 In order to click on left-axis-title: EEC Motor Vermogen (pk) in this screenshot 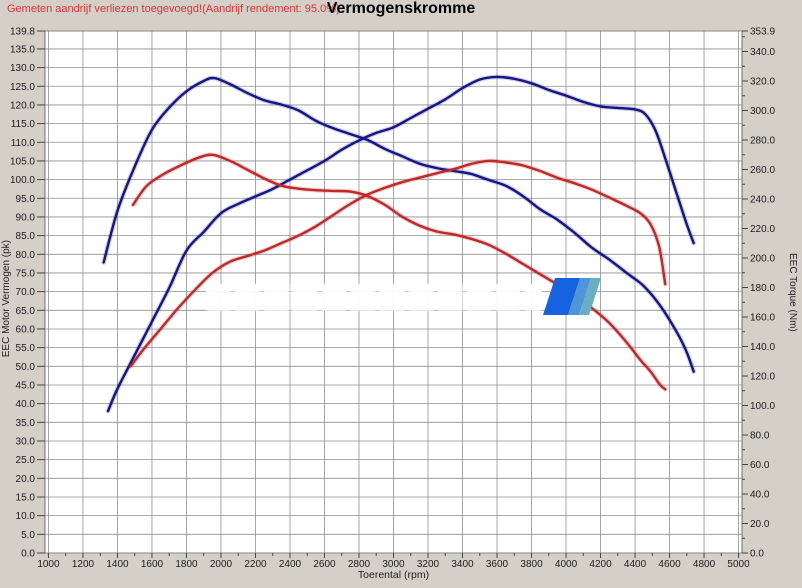, I will do `click(6, 299)`.